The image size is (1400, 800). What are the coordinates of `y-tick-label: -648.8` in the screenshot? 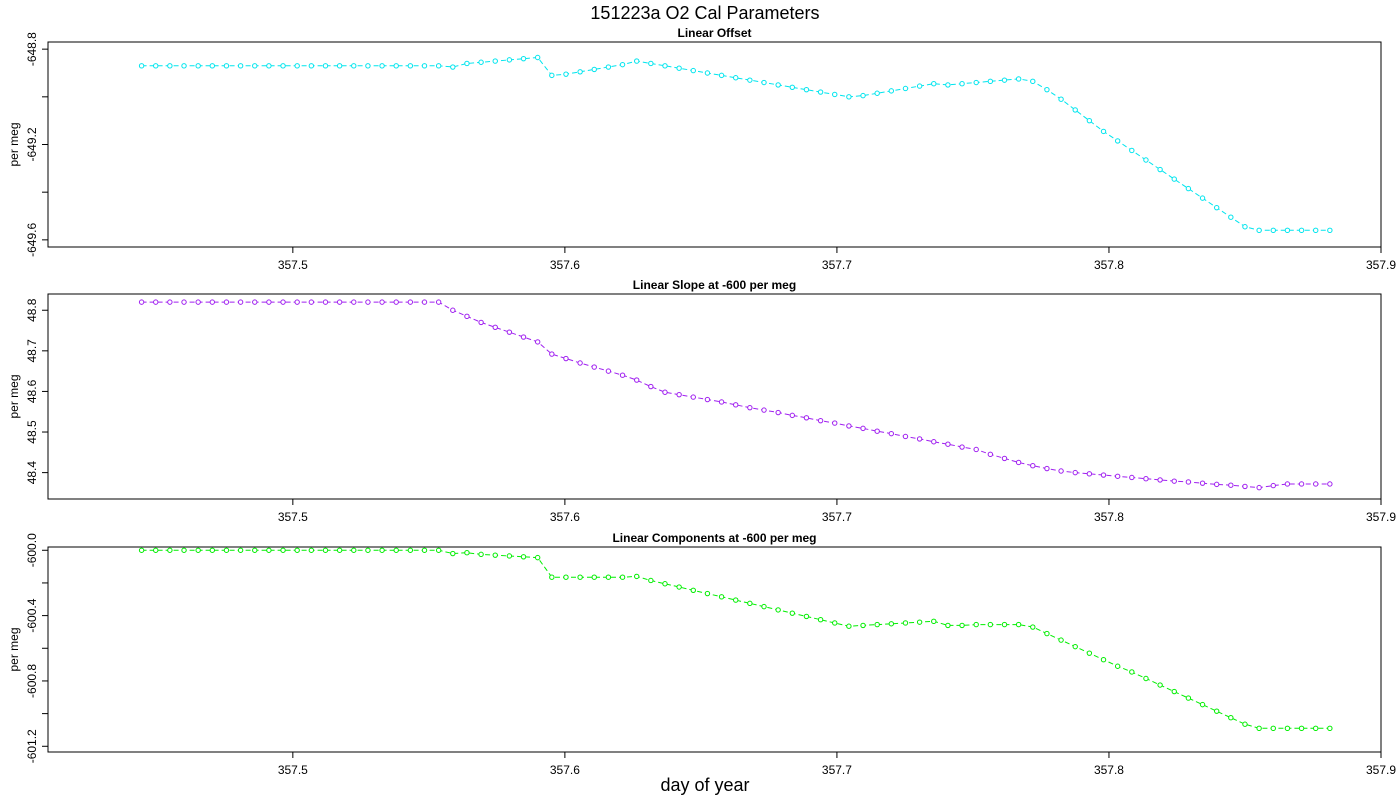 It's located at (32, 49).